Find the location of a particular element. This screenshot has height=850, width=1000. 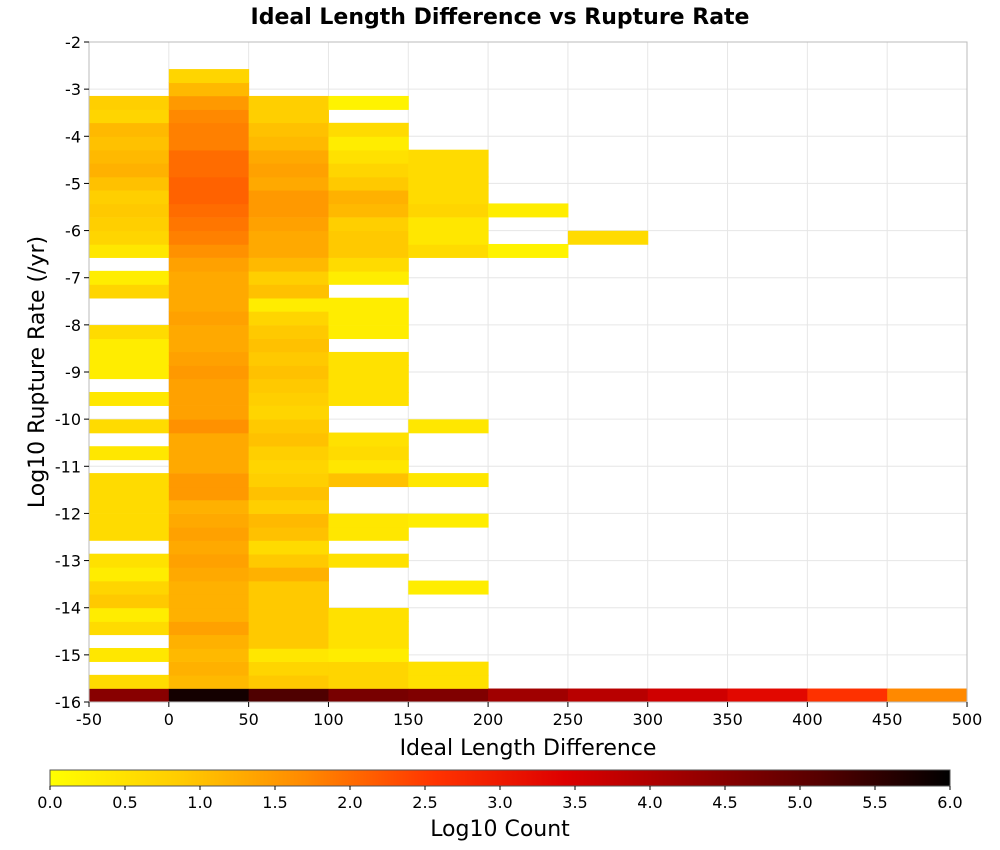

colorbar-ticks: 0.0 0.5 1.0 1.5 2.0 2.5 3.0 3.5 4.0 4.5 5.0 5.5 6.0 is located at coordinates (500, 799).